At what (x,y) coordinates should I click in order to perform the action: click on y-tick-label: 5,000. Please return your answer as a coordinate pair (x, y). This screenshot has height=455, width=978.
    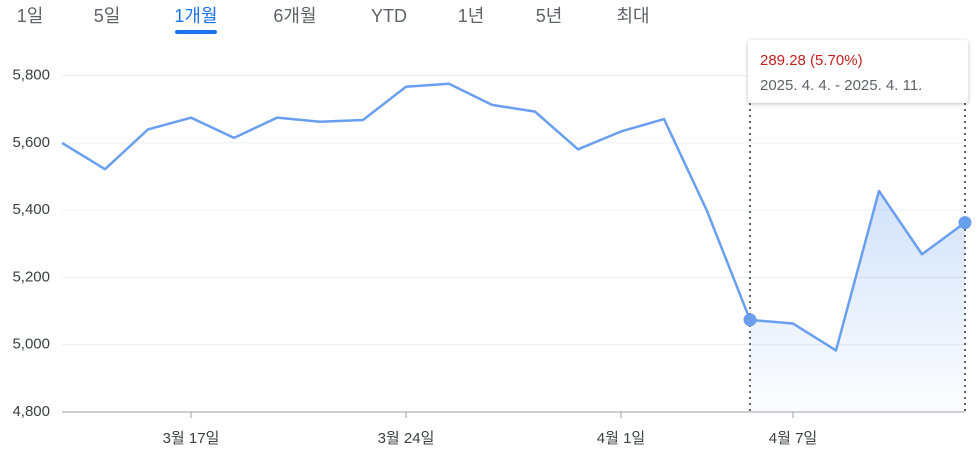
    Looking at the image, I should click on (31, 344).